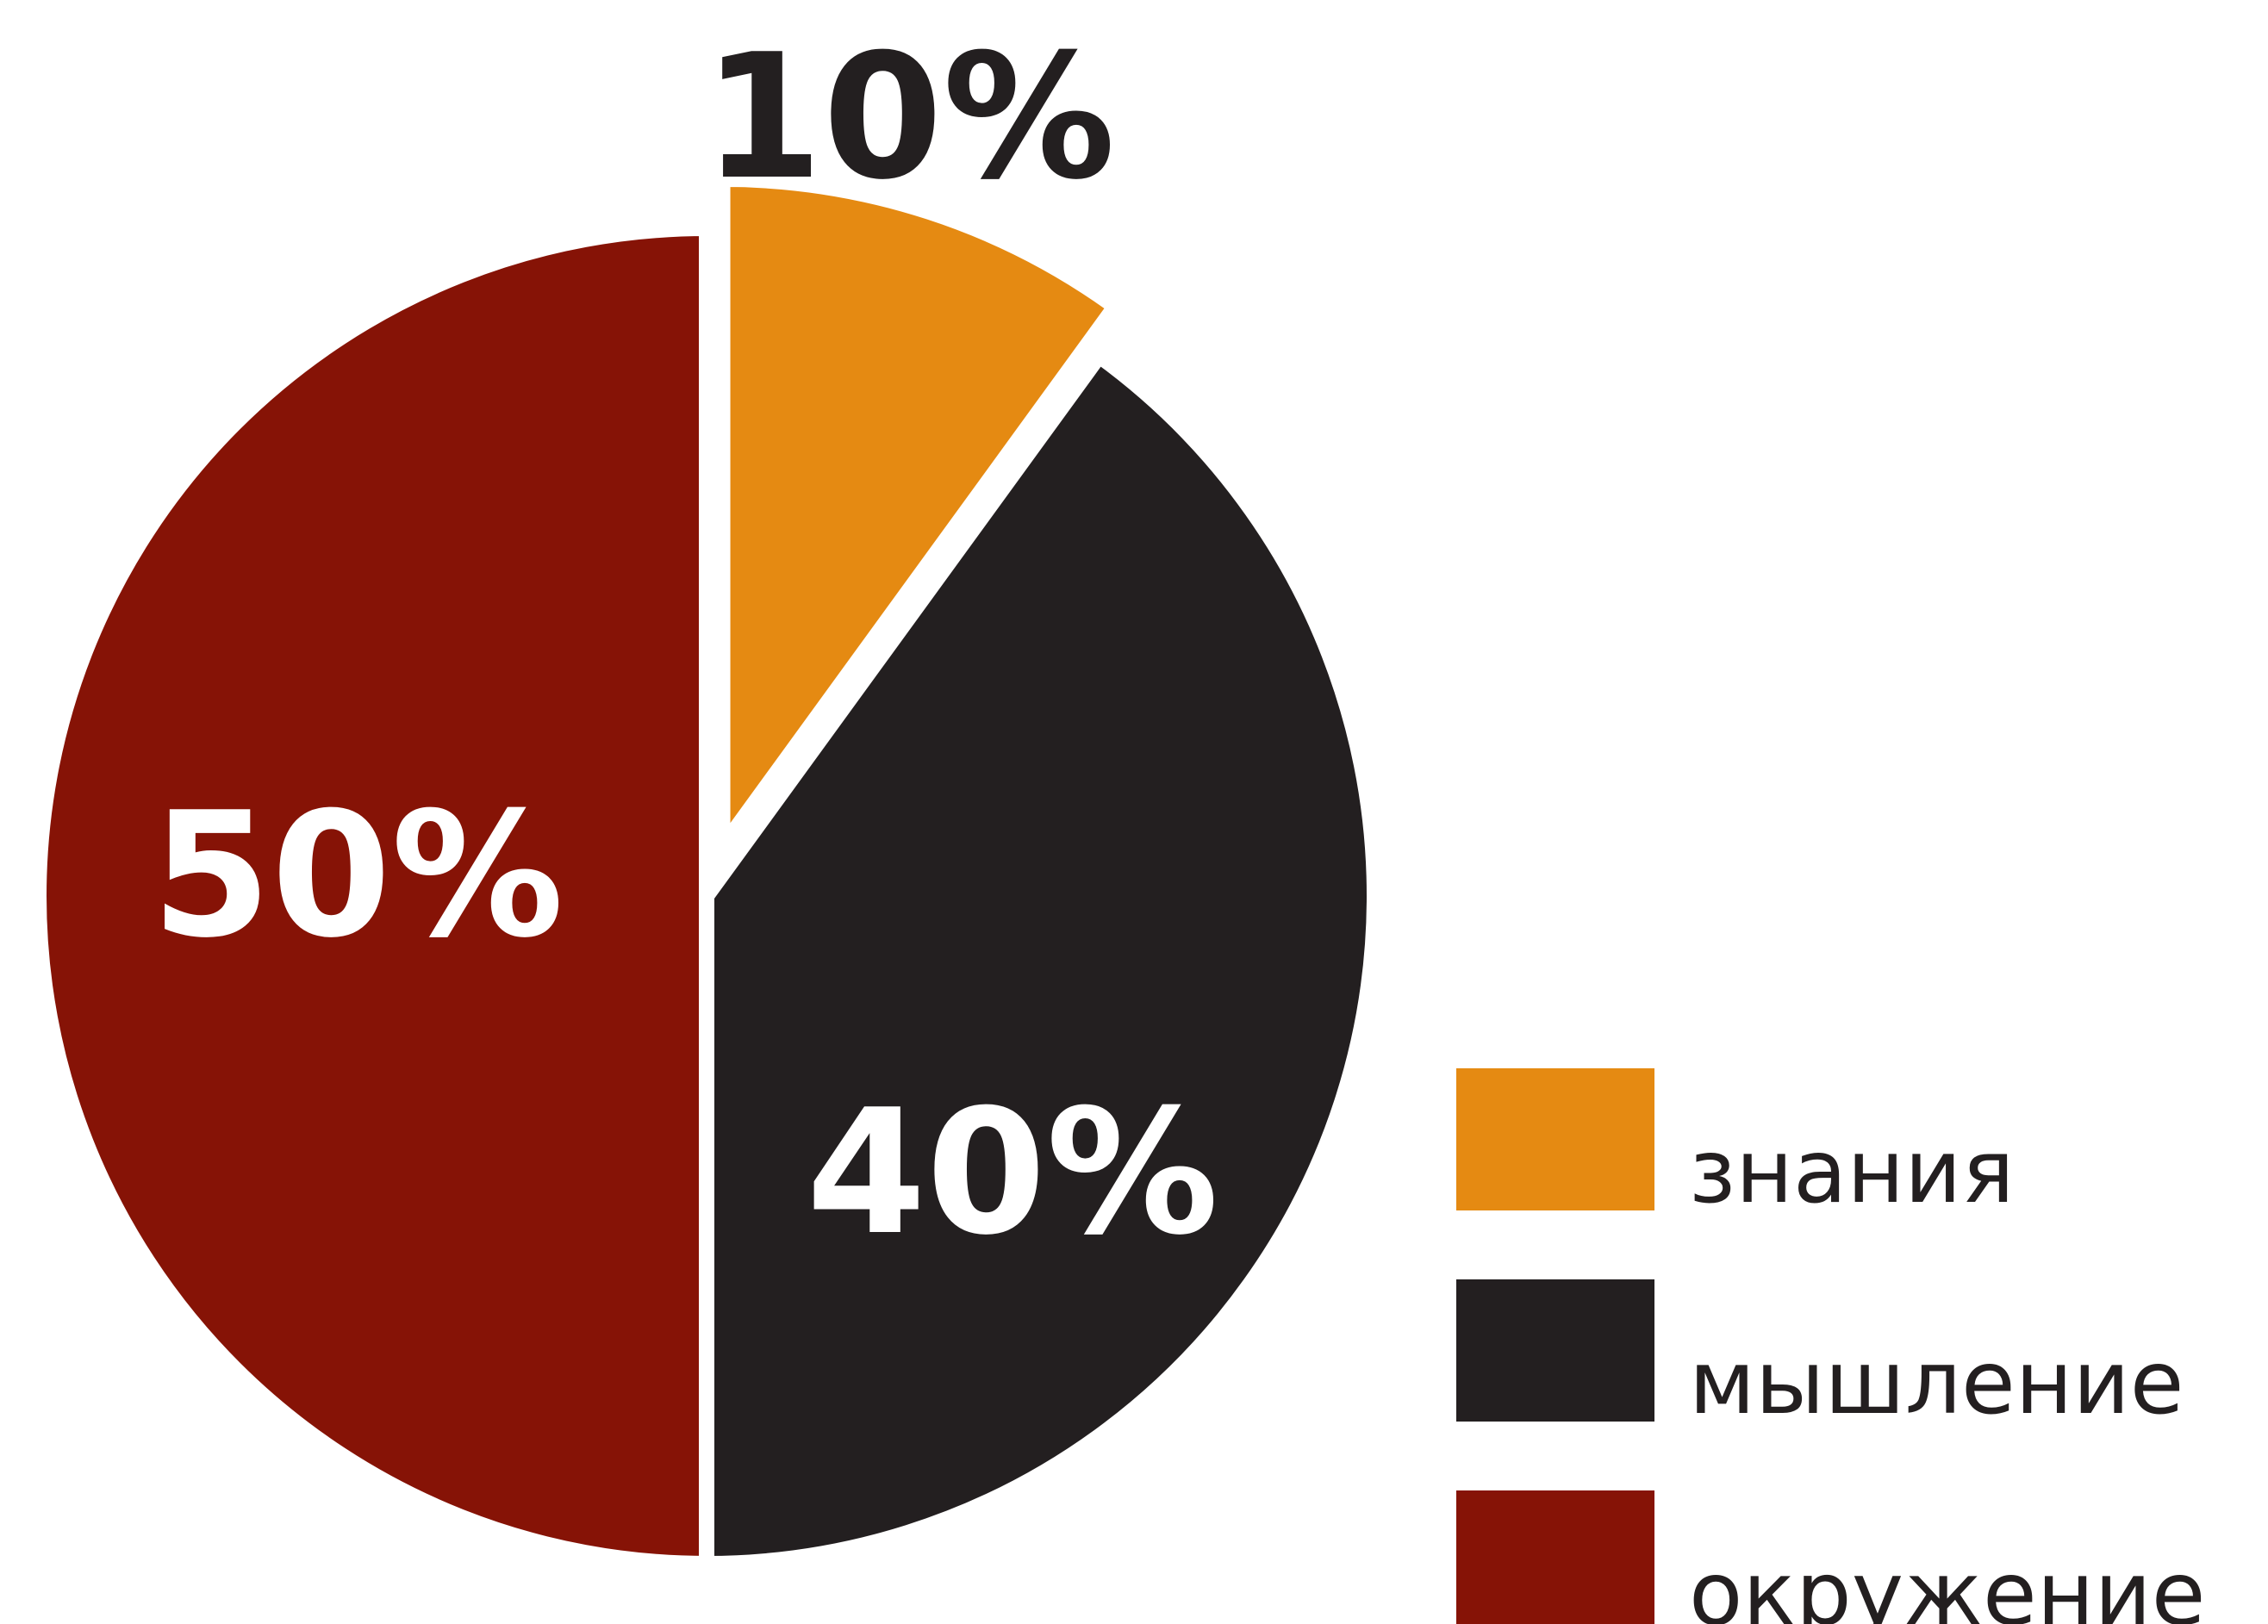  Describe the element at coordinates (1947, 1584) in the screenshot. I see `legend-label-3: окружение` at that location.